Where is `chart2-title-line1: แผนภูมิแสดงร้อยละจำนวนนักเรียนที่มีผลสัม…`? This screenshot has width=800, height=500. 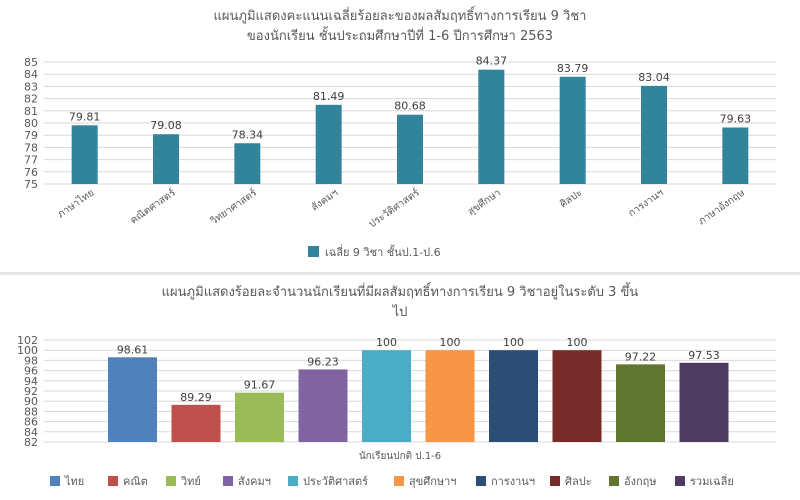 chart2-title-line1: แผนภูมิแสดงร้อยละจำนวนนักเรียนที่มีผลสัม… is located at coordinates (400, 292).